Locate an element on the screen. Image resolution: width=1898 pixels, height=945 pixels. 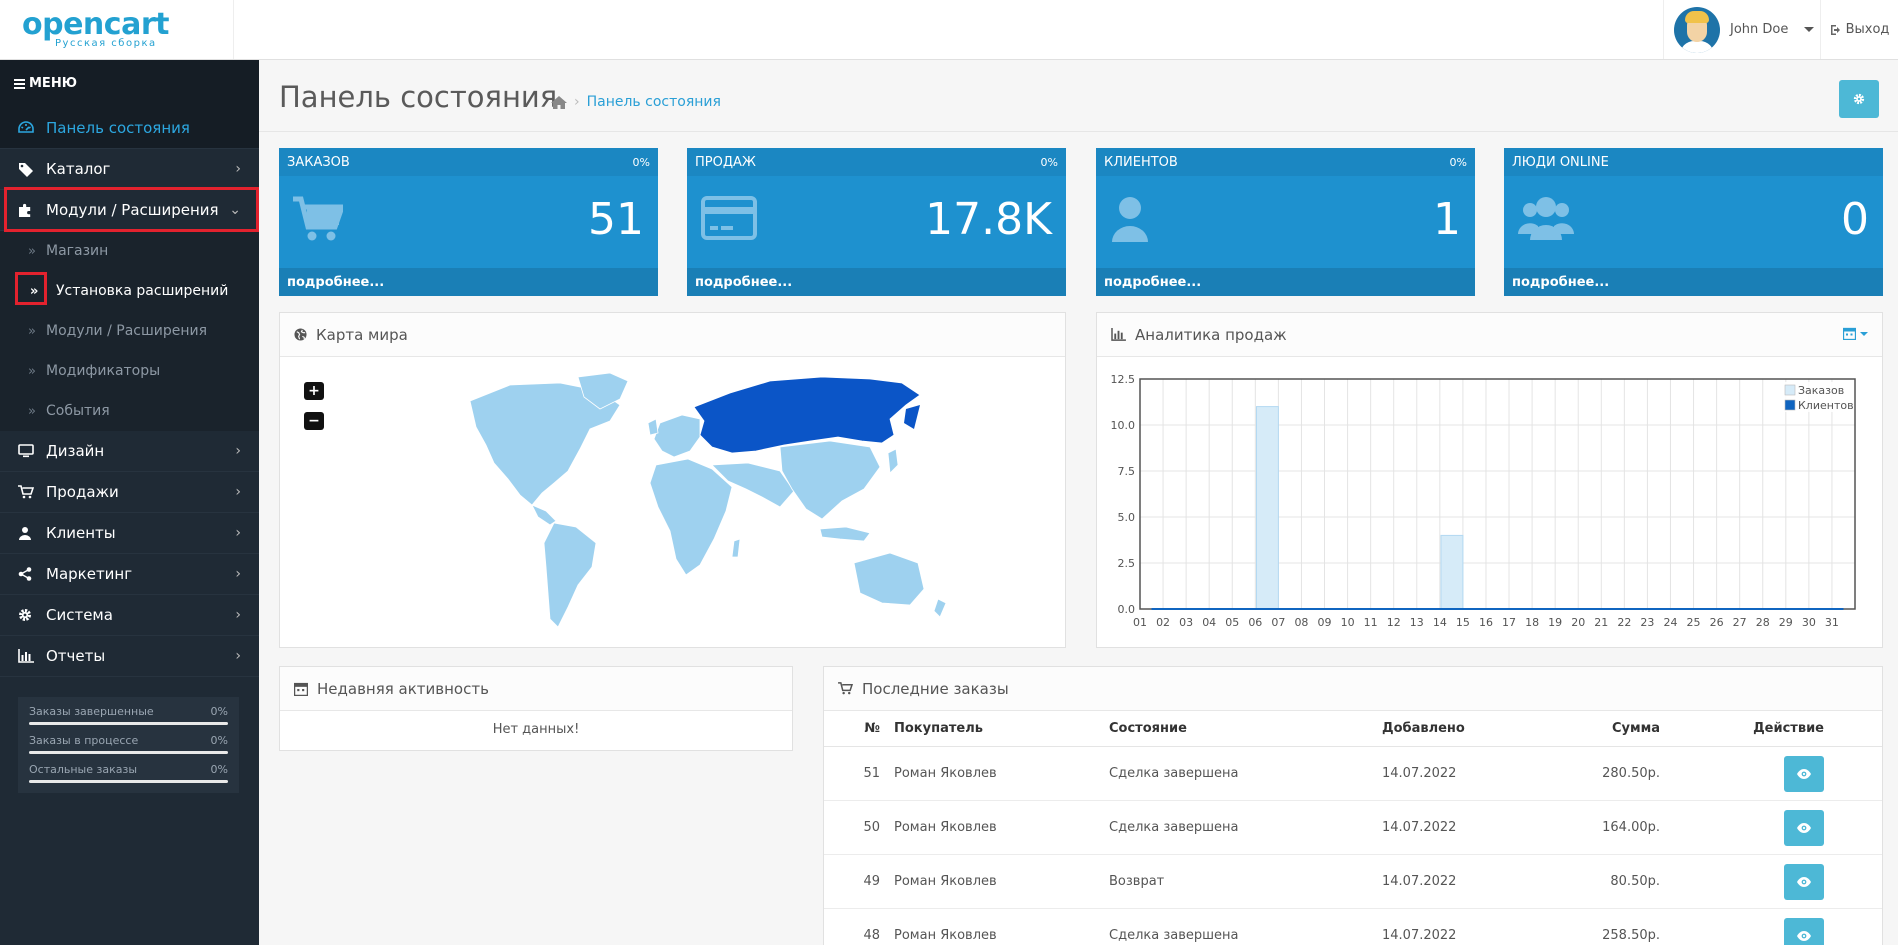
order-status: Сделка завершена is located at coordinates (1174, 935).